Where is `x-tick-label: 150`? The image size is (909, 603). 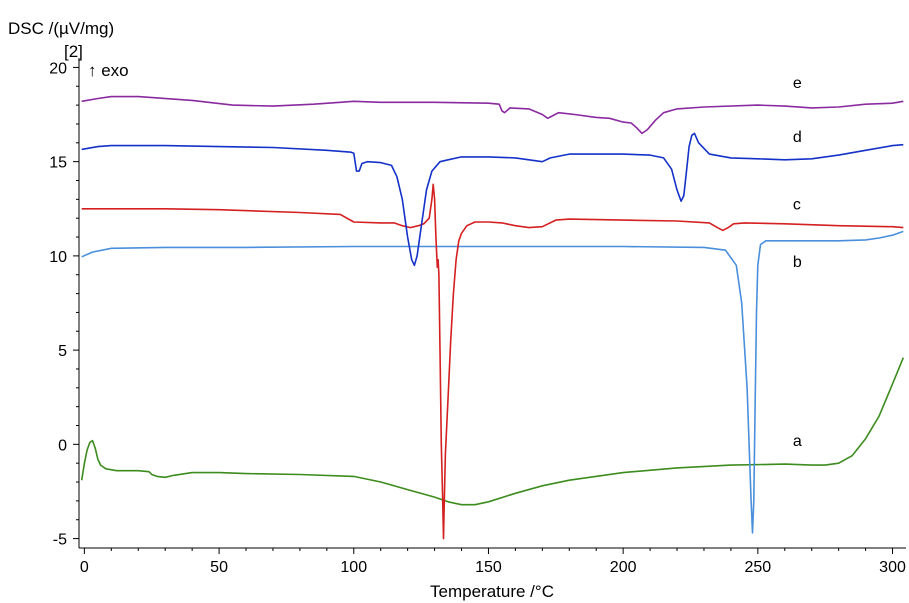 x-tick-label: 150 is located at coordinates (488, 567).